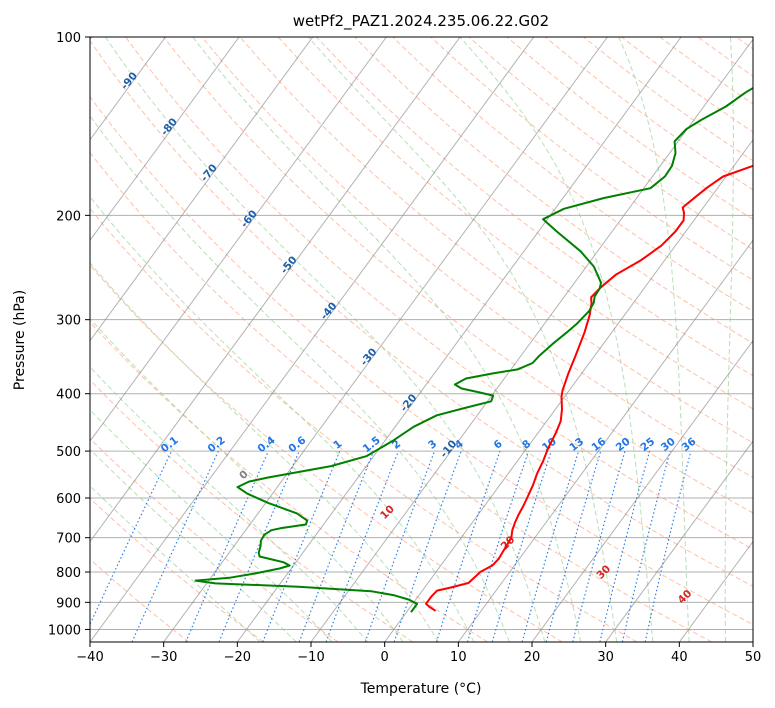  What do you see at coordinates (244, 475) in the screenshot?
I see `moist-adiabat-label: 0` at bounding box center [244, 475].